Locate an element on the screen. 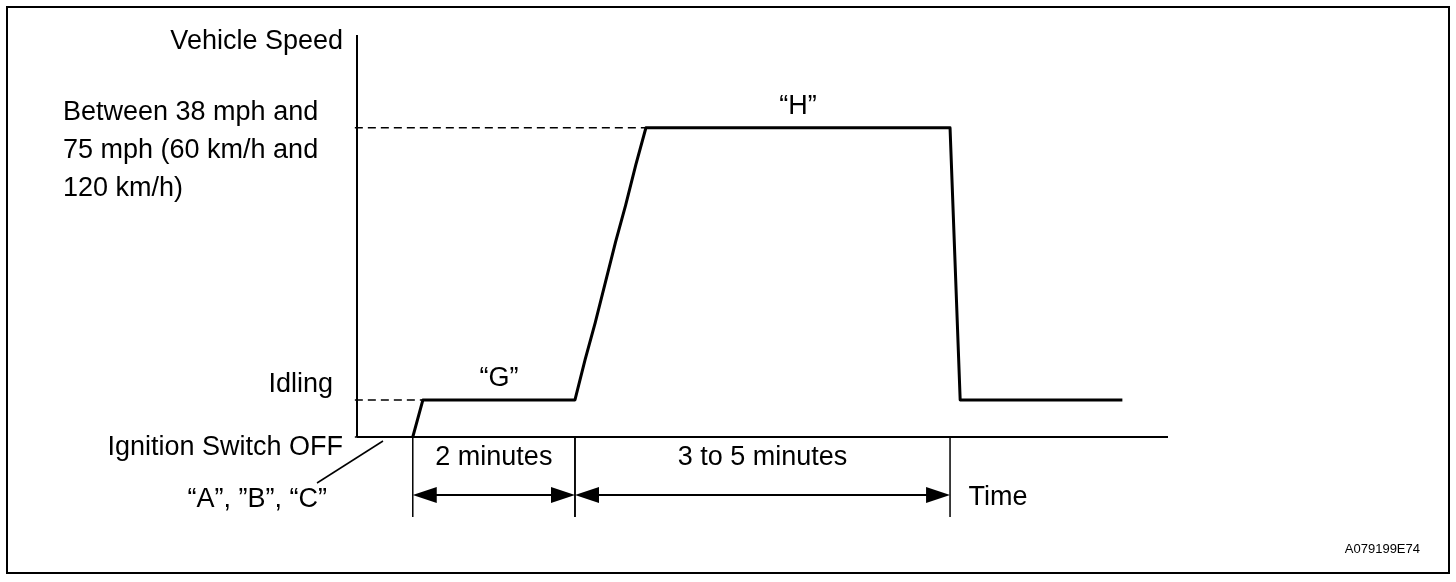 The image size is (1456, 582). annotation: “G” is located at coordinates (499, 376).